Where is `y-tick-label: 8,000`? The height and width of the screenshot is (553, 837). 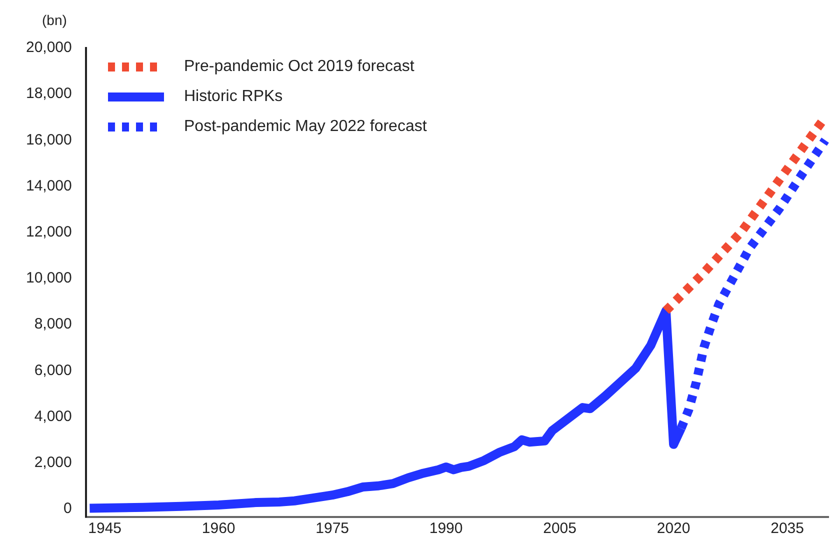 y-tick-label: 8,000 is located at coordinates (53, 324).